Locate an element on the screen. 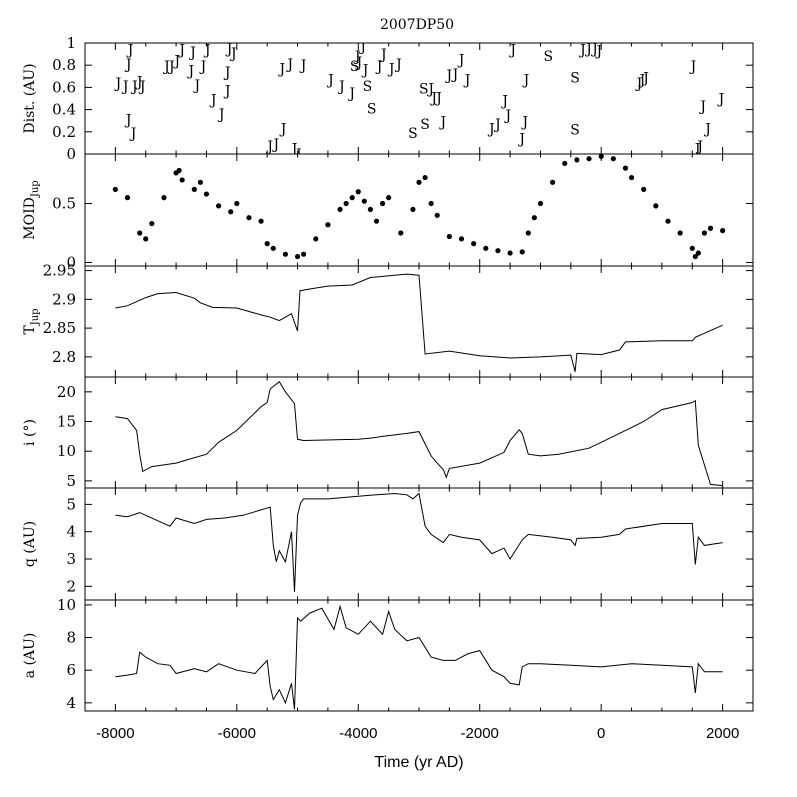 The image size is (797, 797). x-axis: -8000 -6000 -4000 -2000 0 2000 is located at coordinates (417, 733).